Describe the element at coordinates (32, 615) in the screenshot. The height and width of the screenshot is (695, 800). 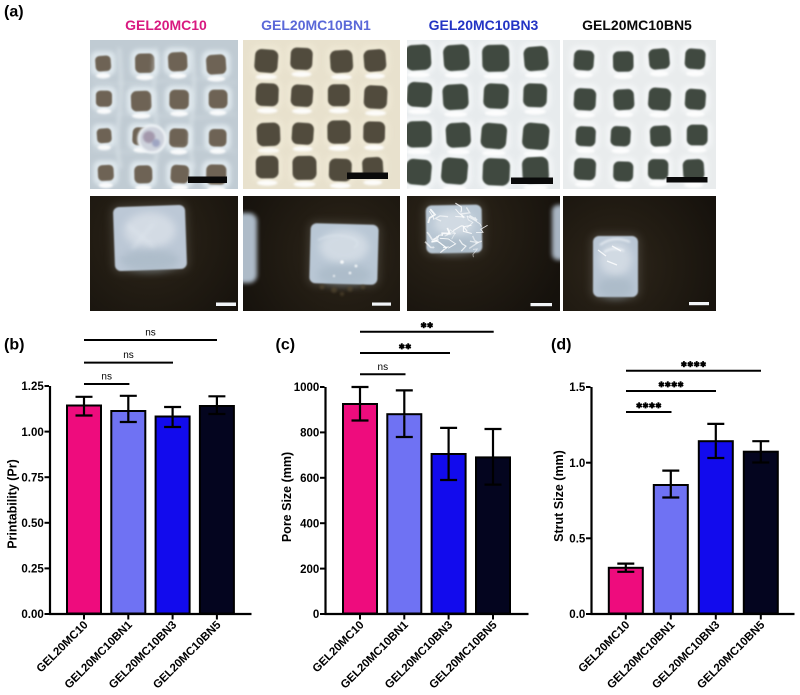
I see `svg-text: 0.00` at that location.